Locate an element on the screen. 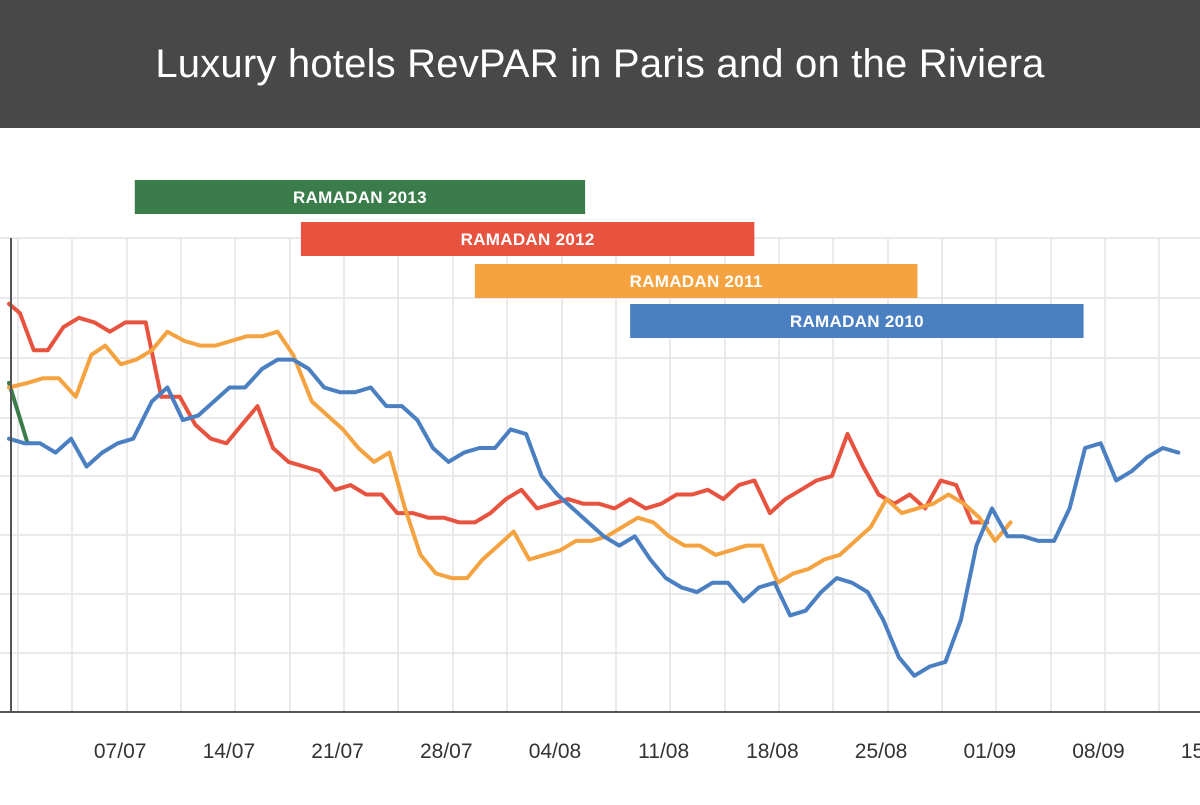 This screenshot has height=805, width=1200. ramadan-bar-label: RAMADAN 2011 is located at coordinates (696, 281).